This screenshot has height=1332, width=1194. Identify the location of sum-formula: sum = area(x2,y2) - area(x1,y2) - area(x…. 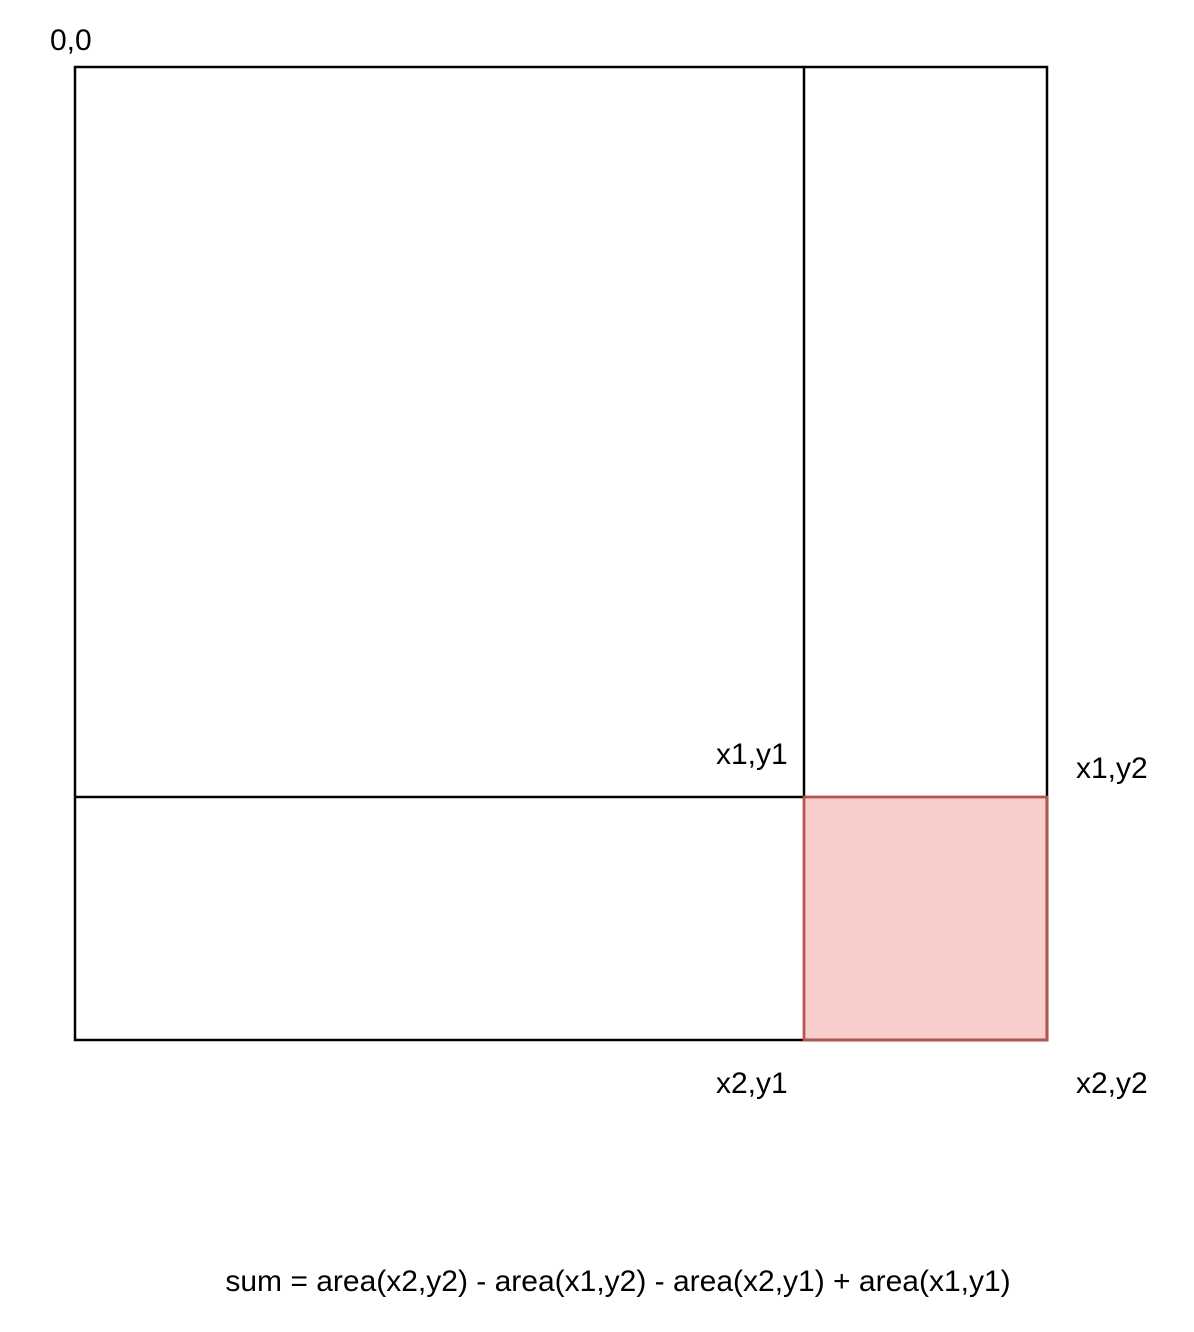
(618, 1281).